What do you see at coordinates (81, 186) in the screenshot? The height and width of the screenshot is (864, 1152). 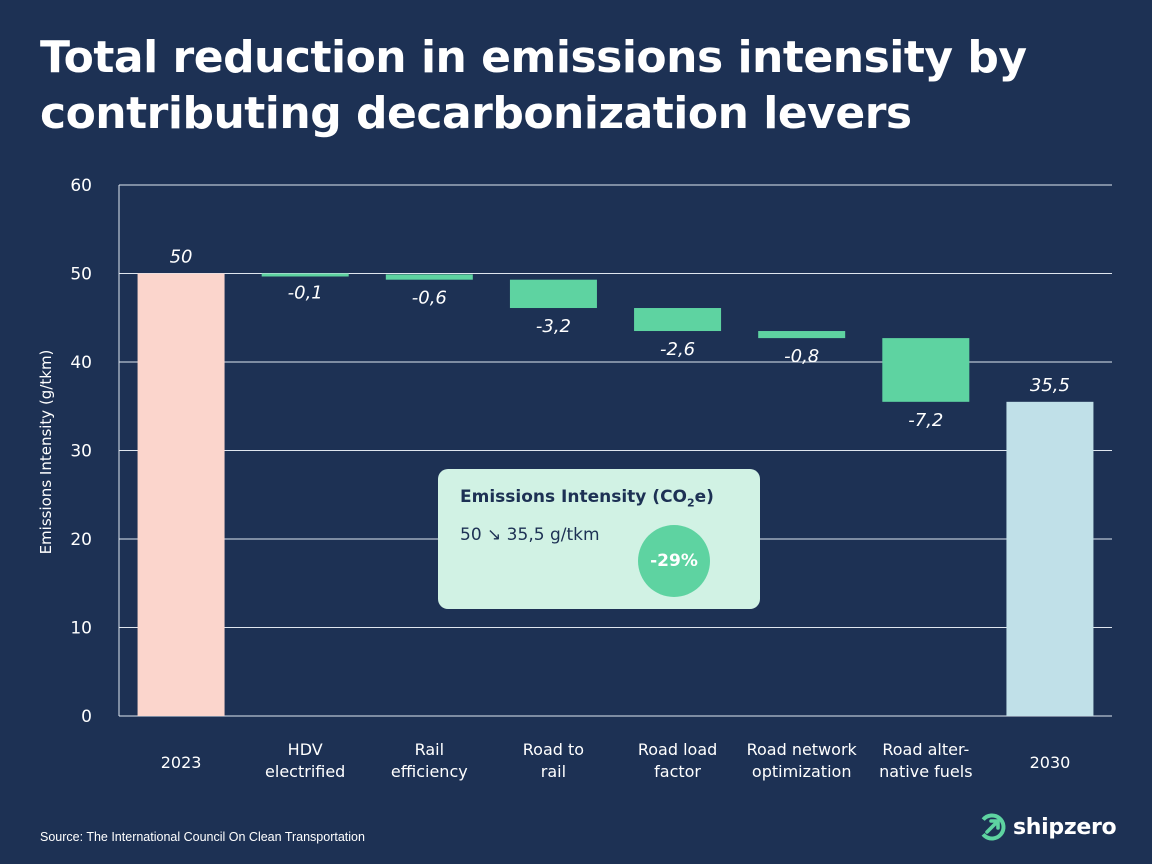 I see `y-tick-label: 60` at bounding box center [81, 186].